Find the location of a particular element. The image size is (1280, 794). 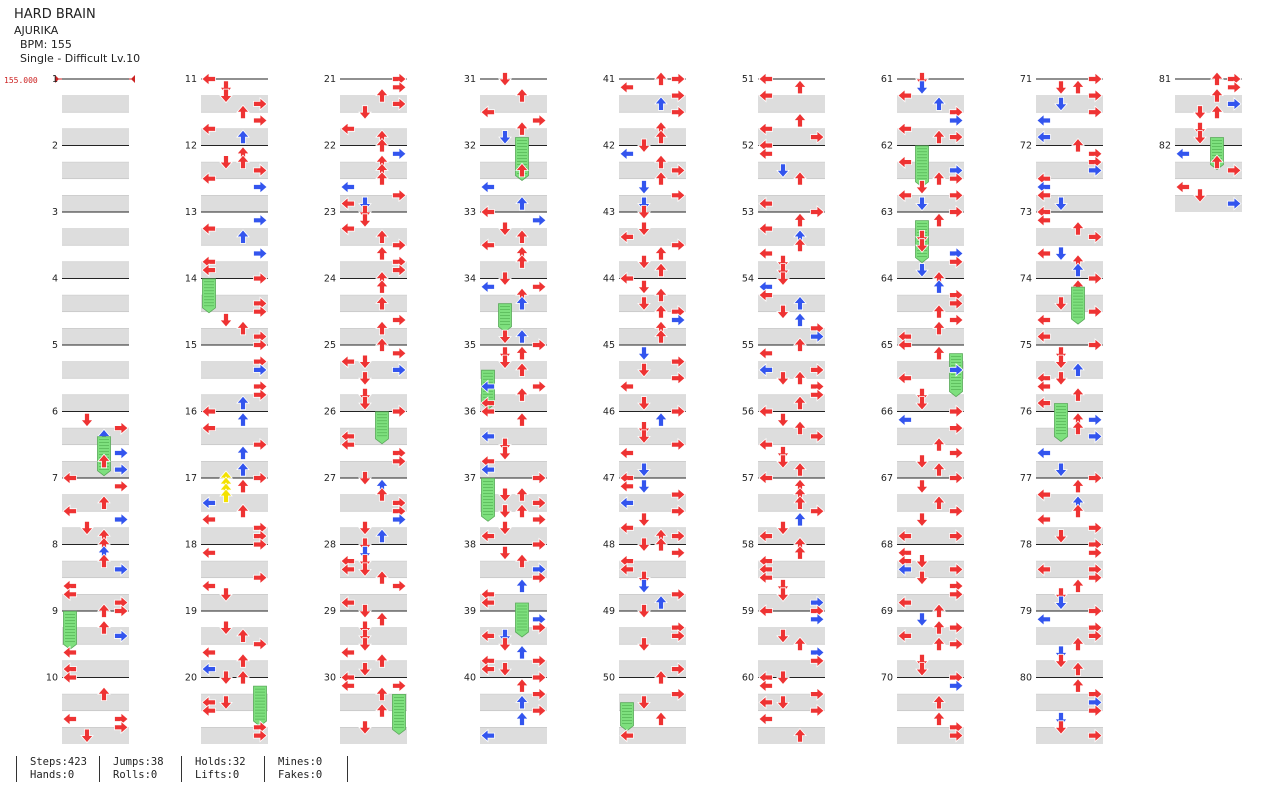

measure-number: 35 is located at coordinates (470, 345).